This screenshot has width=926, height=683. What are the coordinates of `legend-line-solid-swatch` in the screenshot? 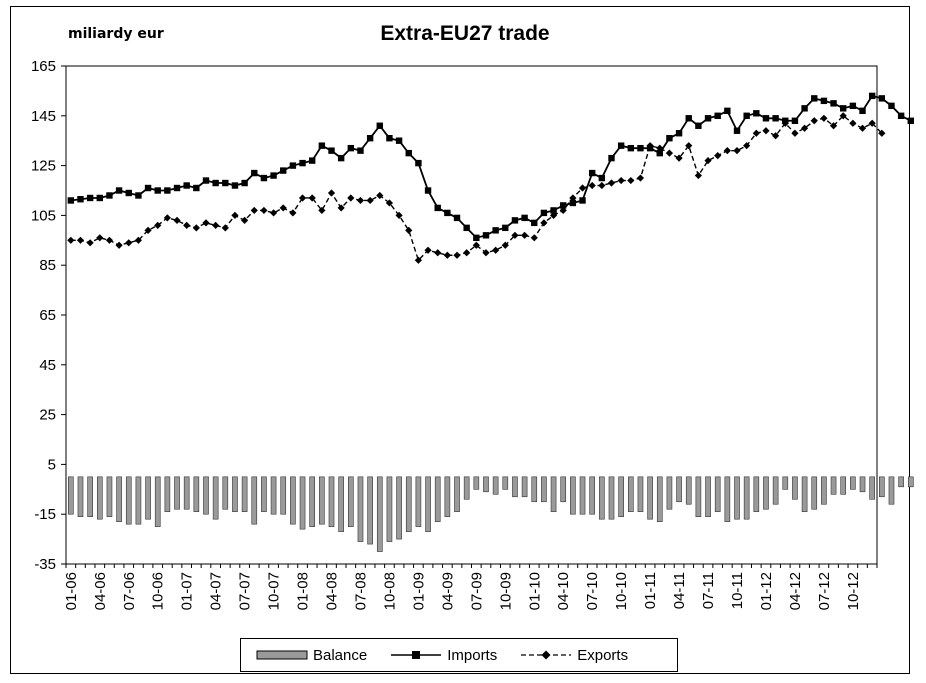 It's located at (416, 655).